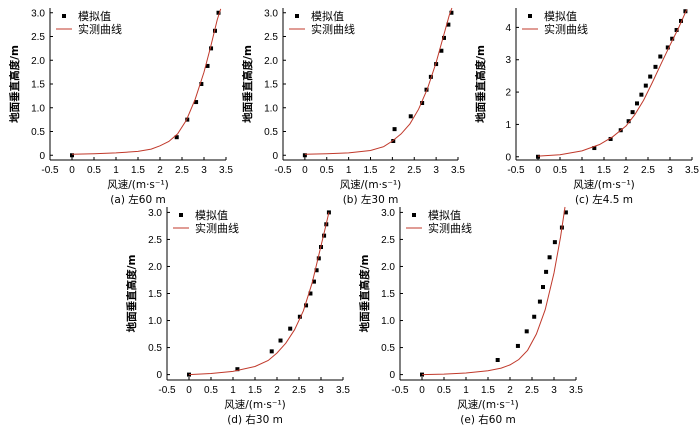 This screenshot has height=443, width=700. What do you see at coordinates (487, 419) in the screenshot?
I see `panel-caption: (e) 右60 m` at bounding box center [487, 419].